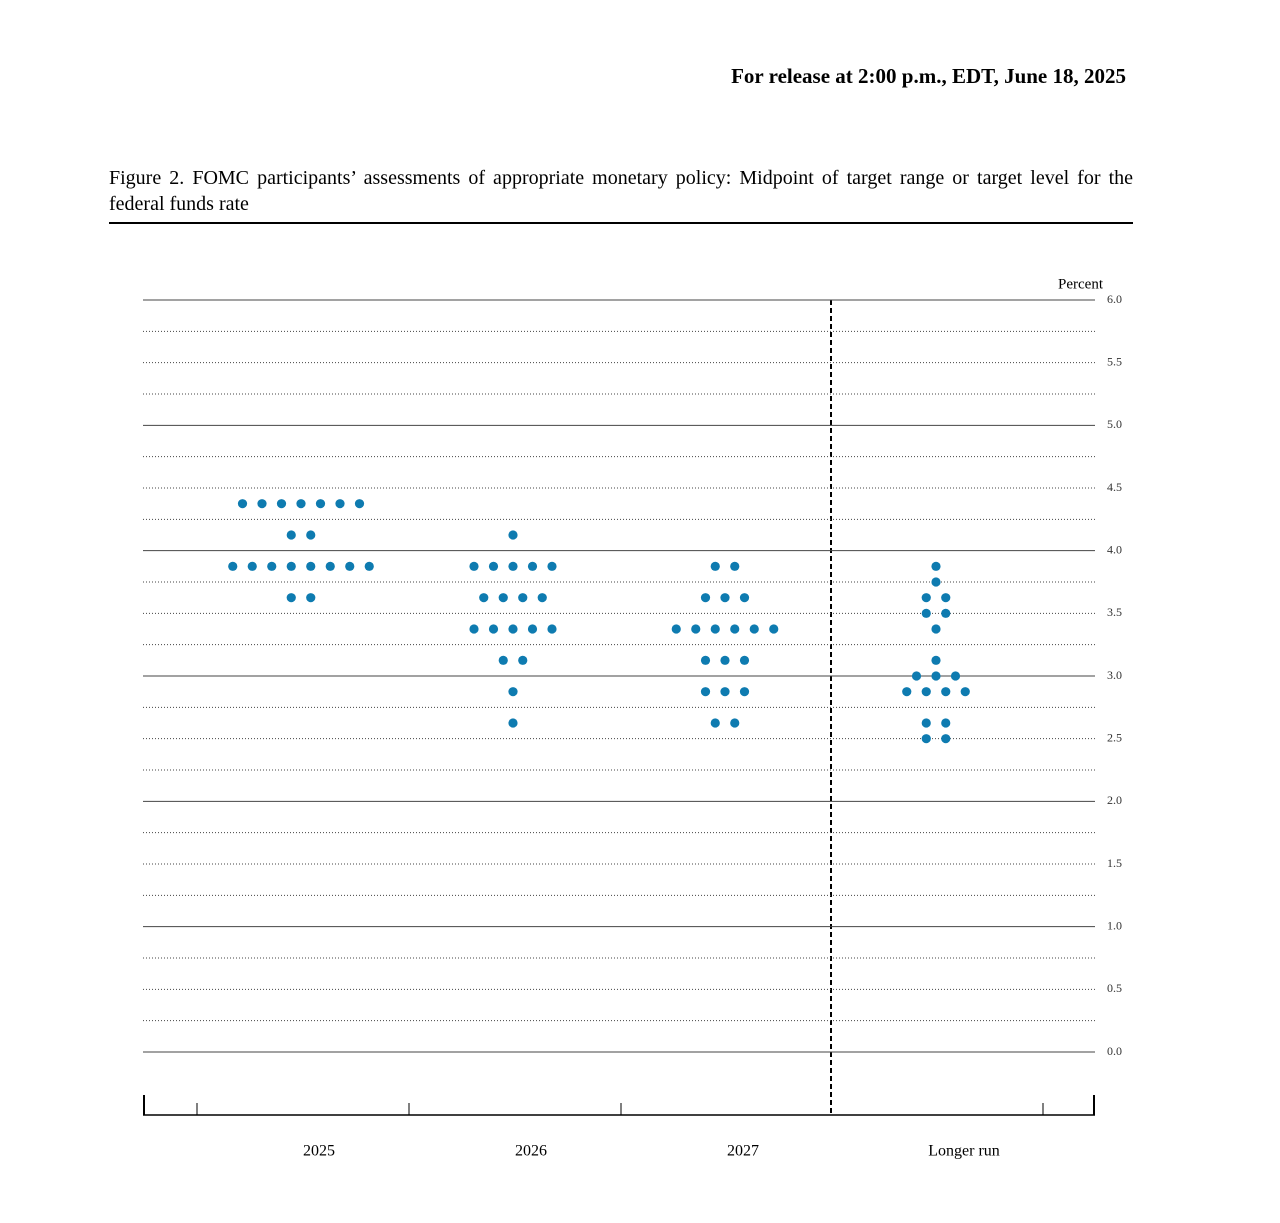  Describe the element at coordinates (1114, 863) in the screenshot. I see `y-tick-label: 1.5` at that location.